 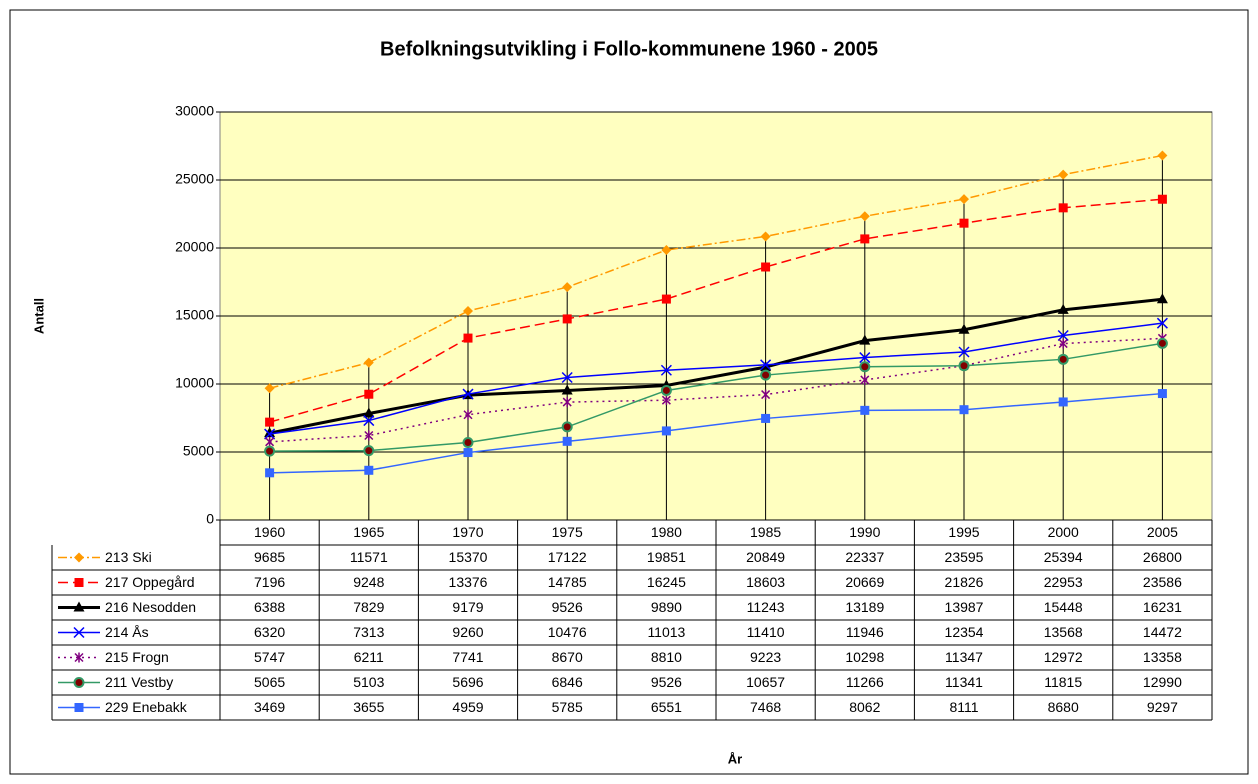 I want to click on table-value: 9248, so click(x=368, y=582).